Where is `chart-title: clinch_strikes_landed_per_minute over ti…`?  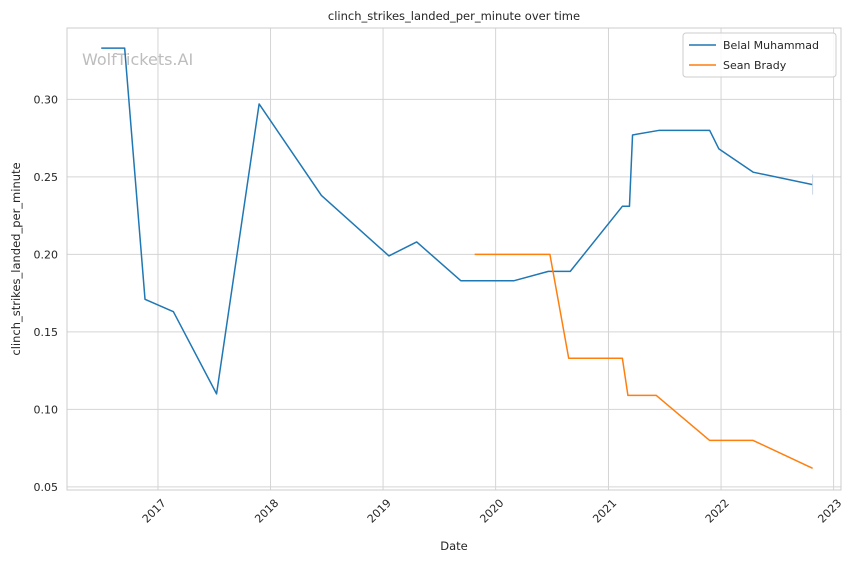
chart-title: clinch_strikes_landed_per_minute over ti… is located at coordinates (454, 16).